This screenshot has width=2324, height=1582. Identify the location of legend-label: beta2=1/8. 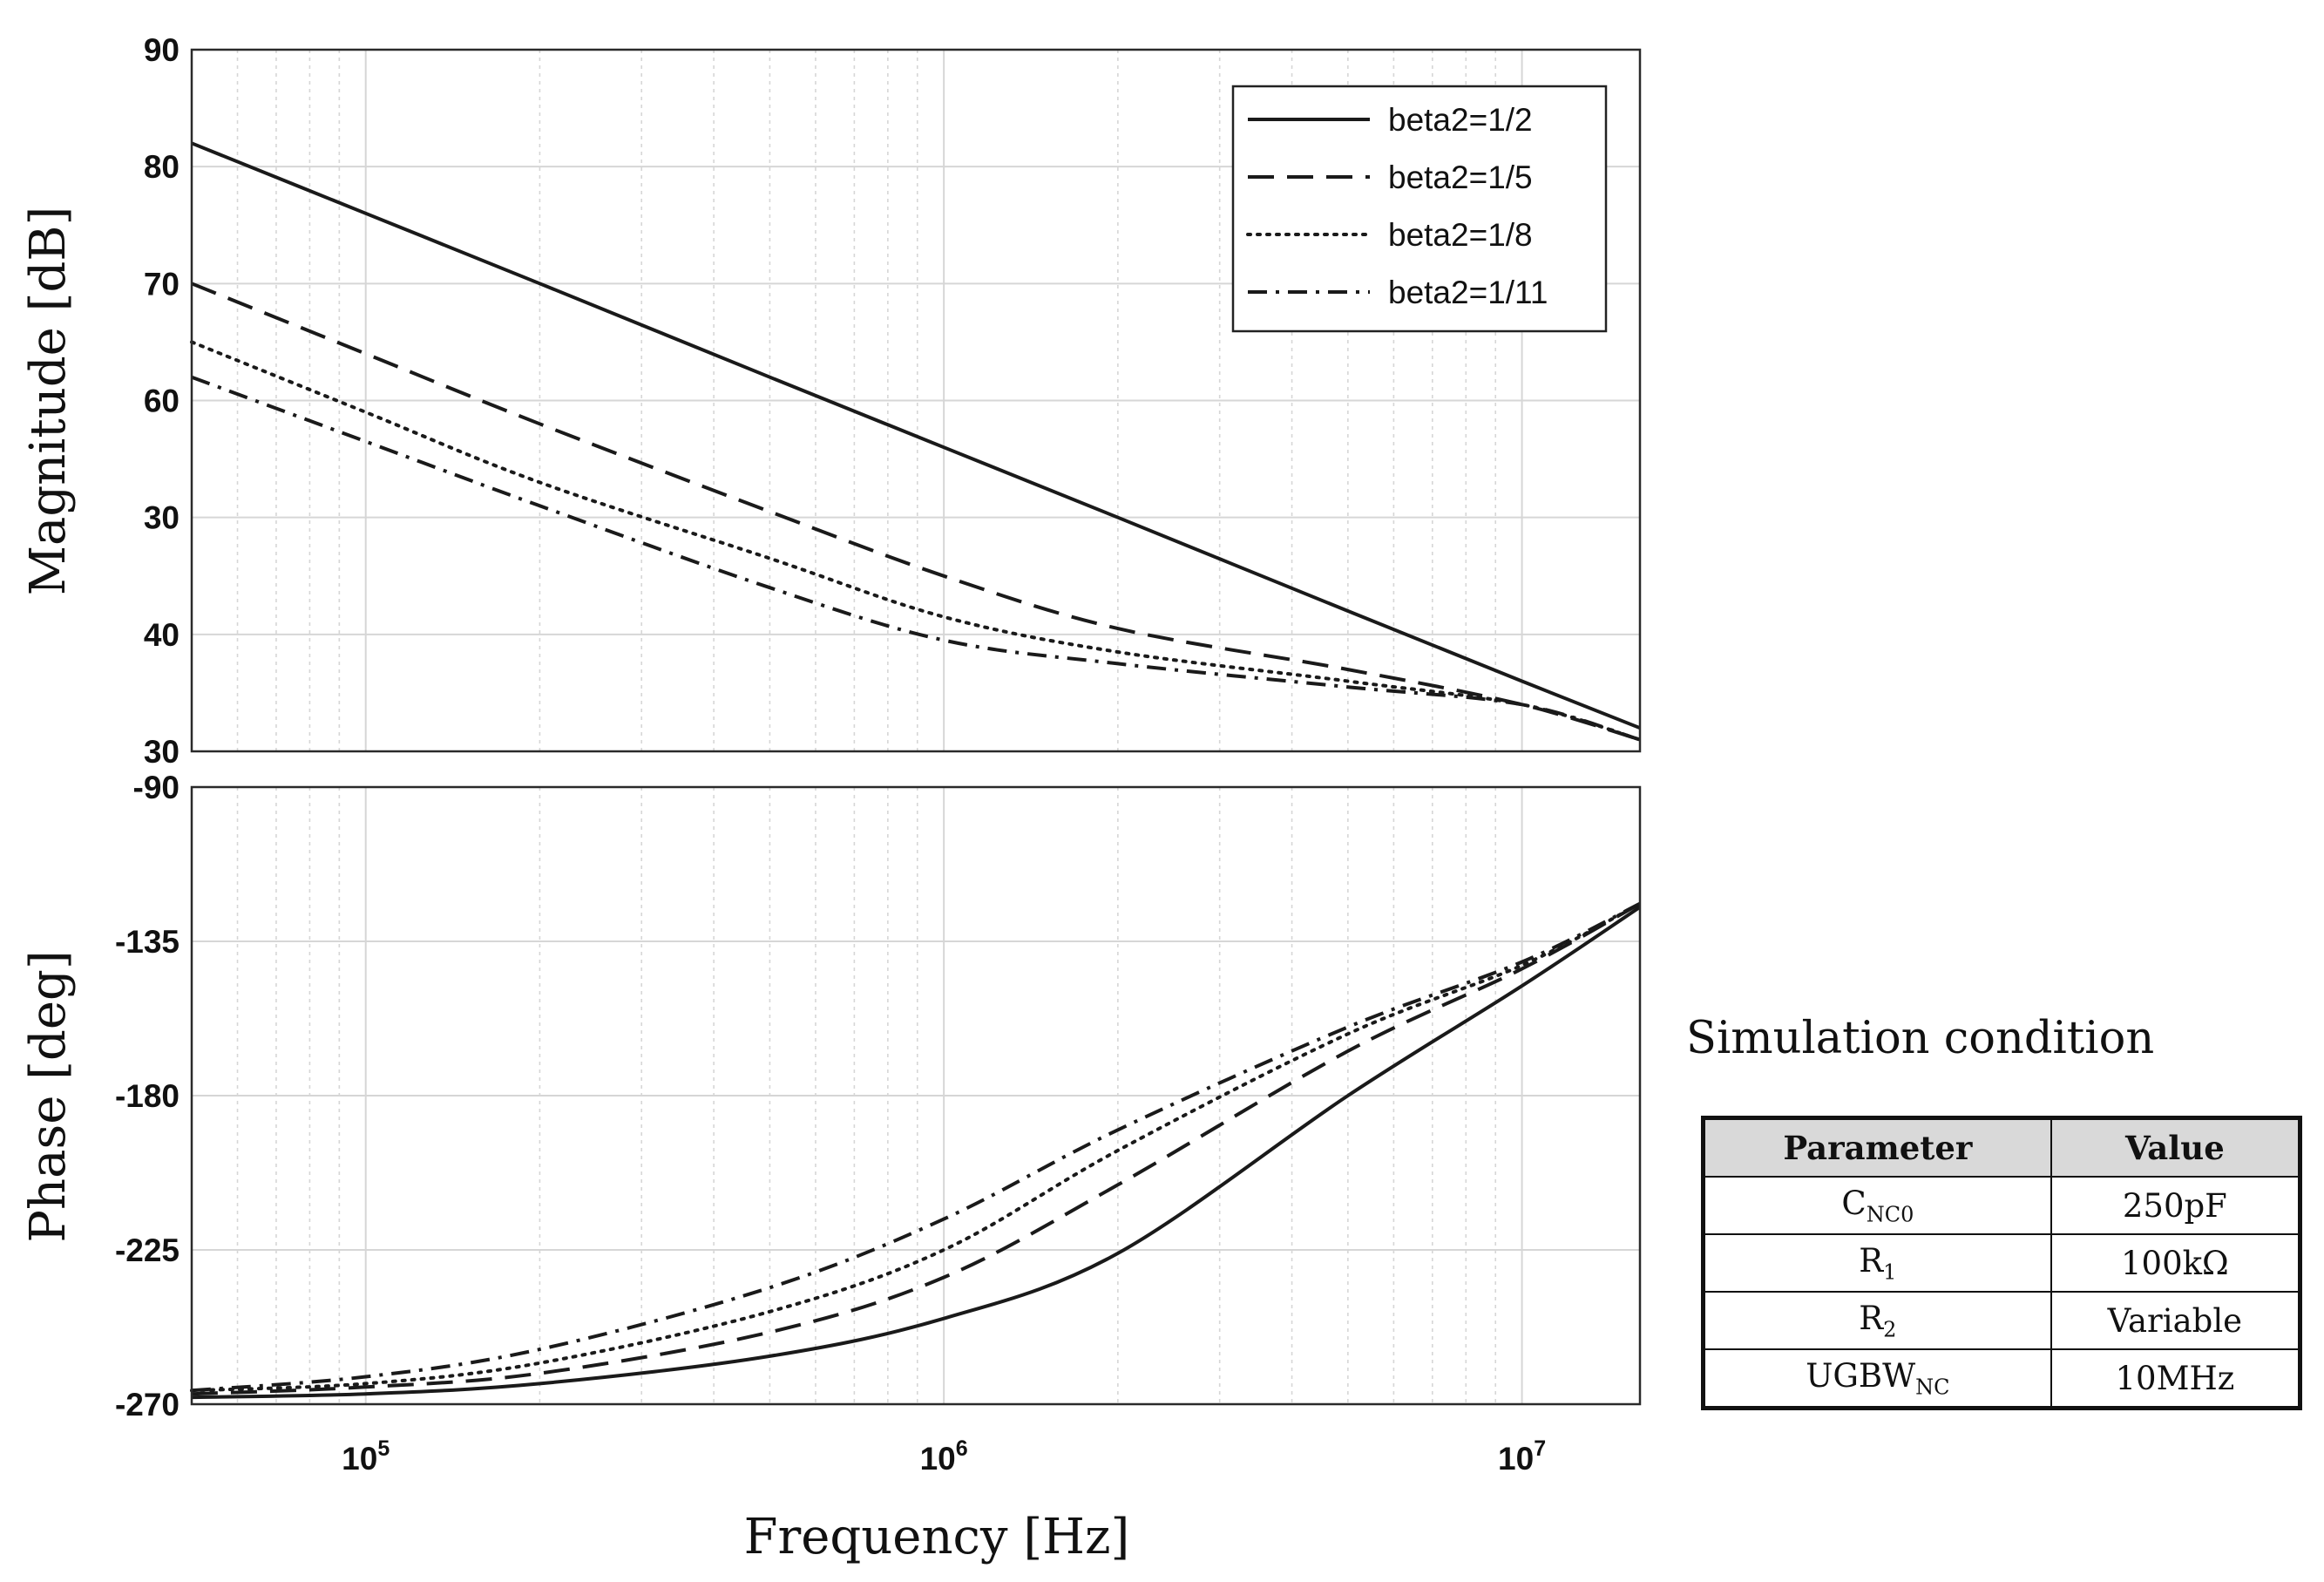
(1461, 235).